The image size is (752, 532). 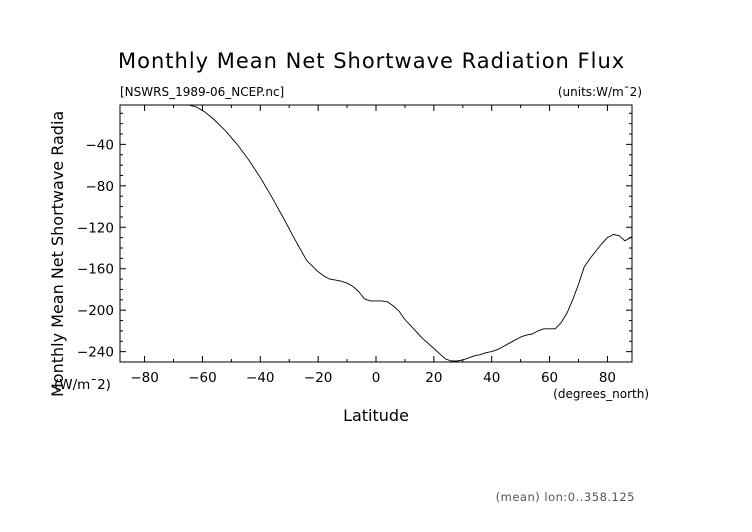 I want to click on x-tick-labels: −80 −60 −40 −20 0 20 40 60 80, so click(x=373, y=378).